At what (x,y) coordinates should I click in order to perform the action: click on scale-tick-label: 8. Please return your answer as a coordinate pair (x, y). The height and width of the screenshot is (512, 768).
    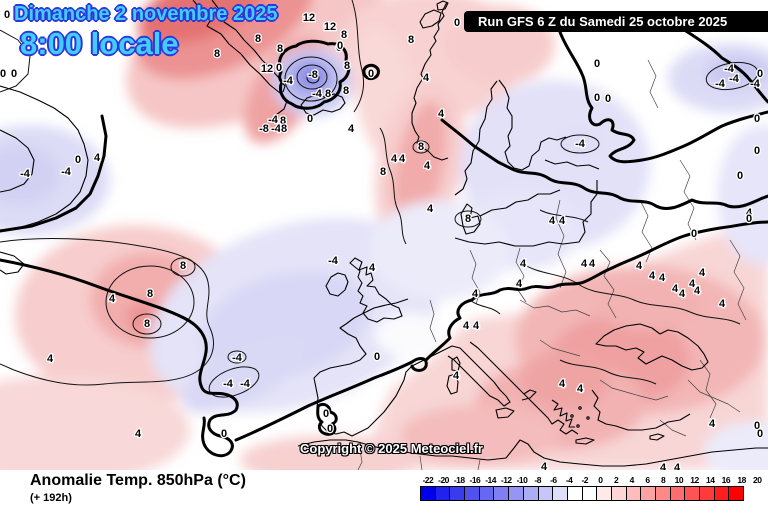
    Looking at the image, I should click on (663, 480).